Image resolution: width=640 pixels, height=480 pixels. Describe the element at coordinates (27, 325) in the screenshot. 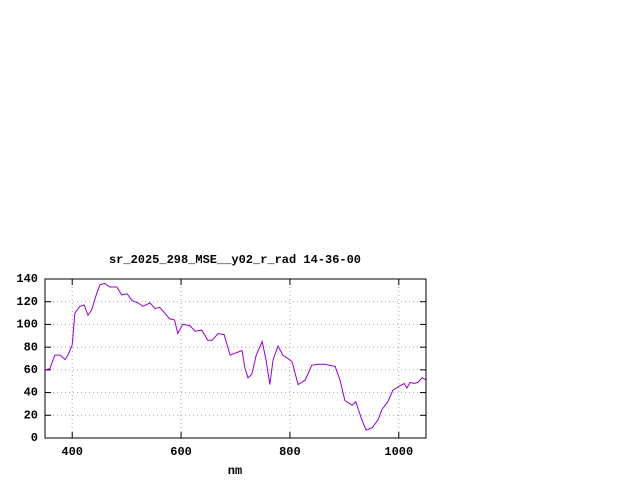

I see `y-tick-label: 100` at that location.